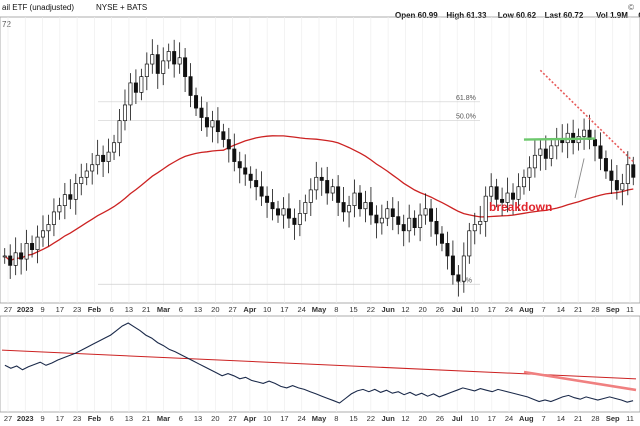  I want to click on x-tick-label: 22, so click(371, 309).